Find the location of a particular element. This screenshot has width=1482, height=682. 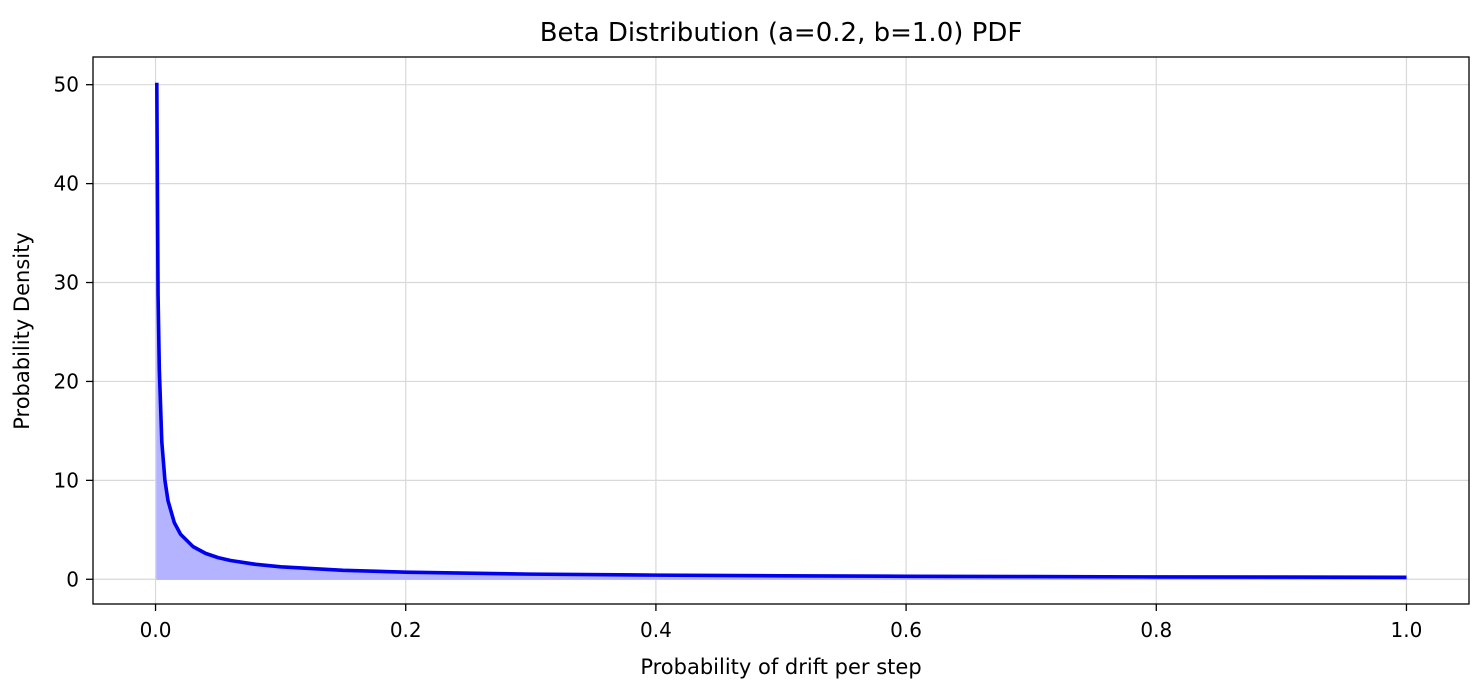

y-tick-label: 20 is located at coordinates (66, 381).